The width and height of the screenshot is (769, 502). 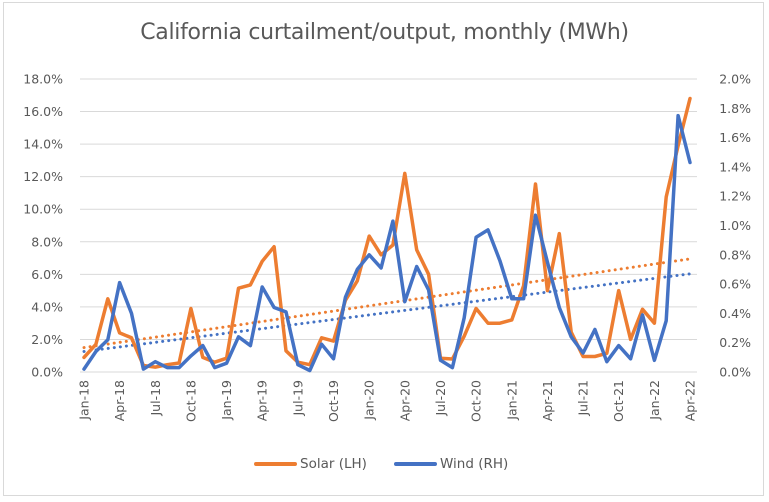 I want to click on y-left-tick-label: 8.0%, so click(x=47, y=241).